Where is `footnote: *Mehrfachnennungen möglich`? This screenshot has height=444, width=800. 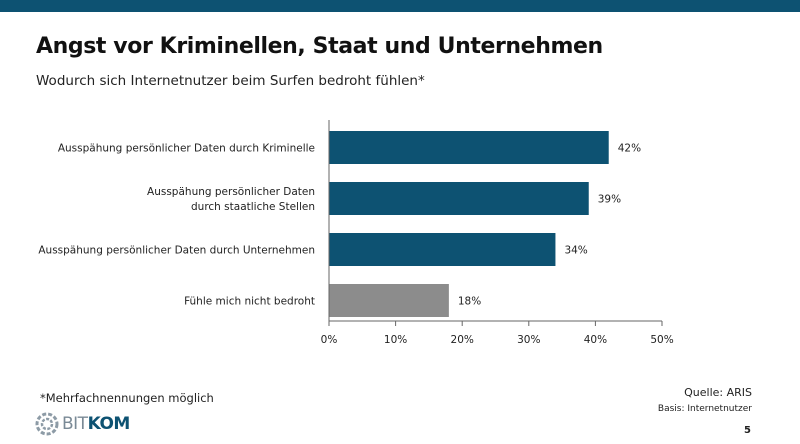
footnote: *Mehrfachnennungen möglich is located at coordinates (127, 398).